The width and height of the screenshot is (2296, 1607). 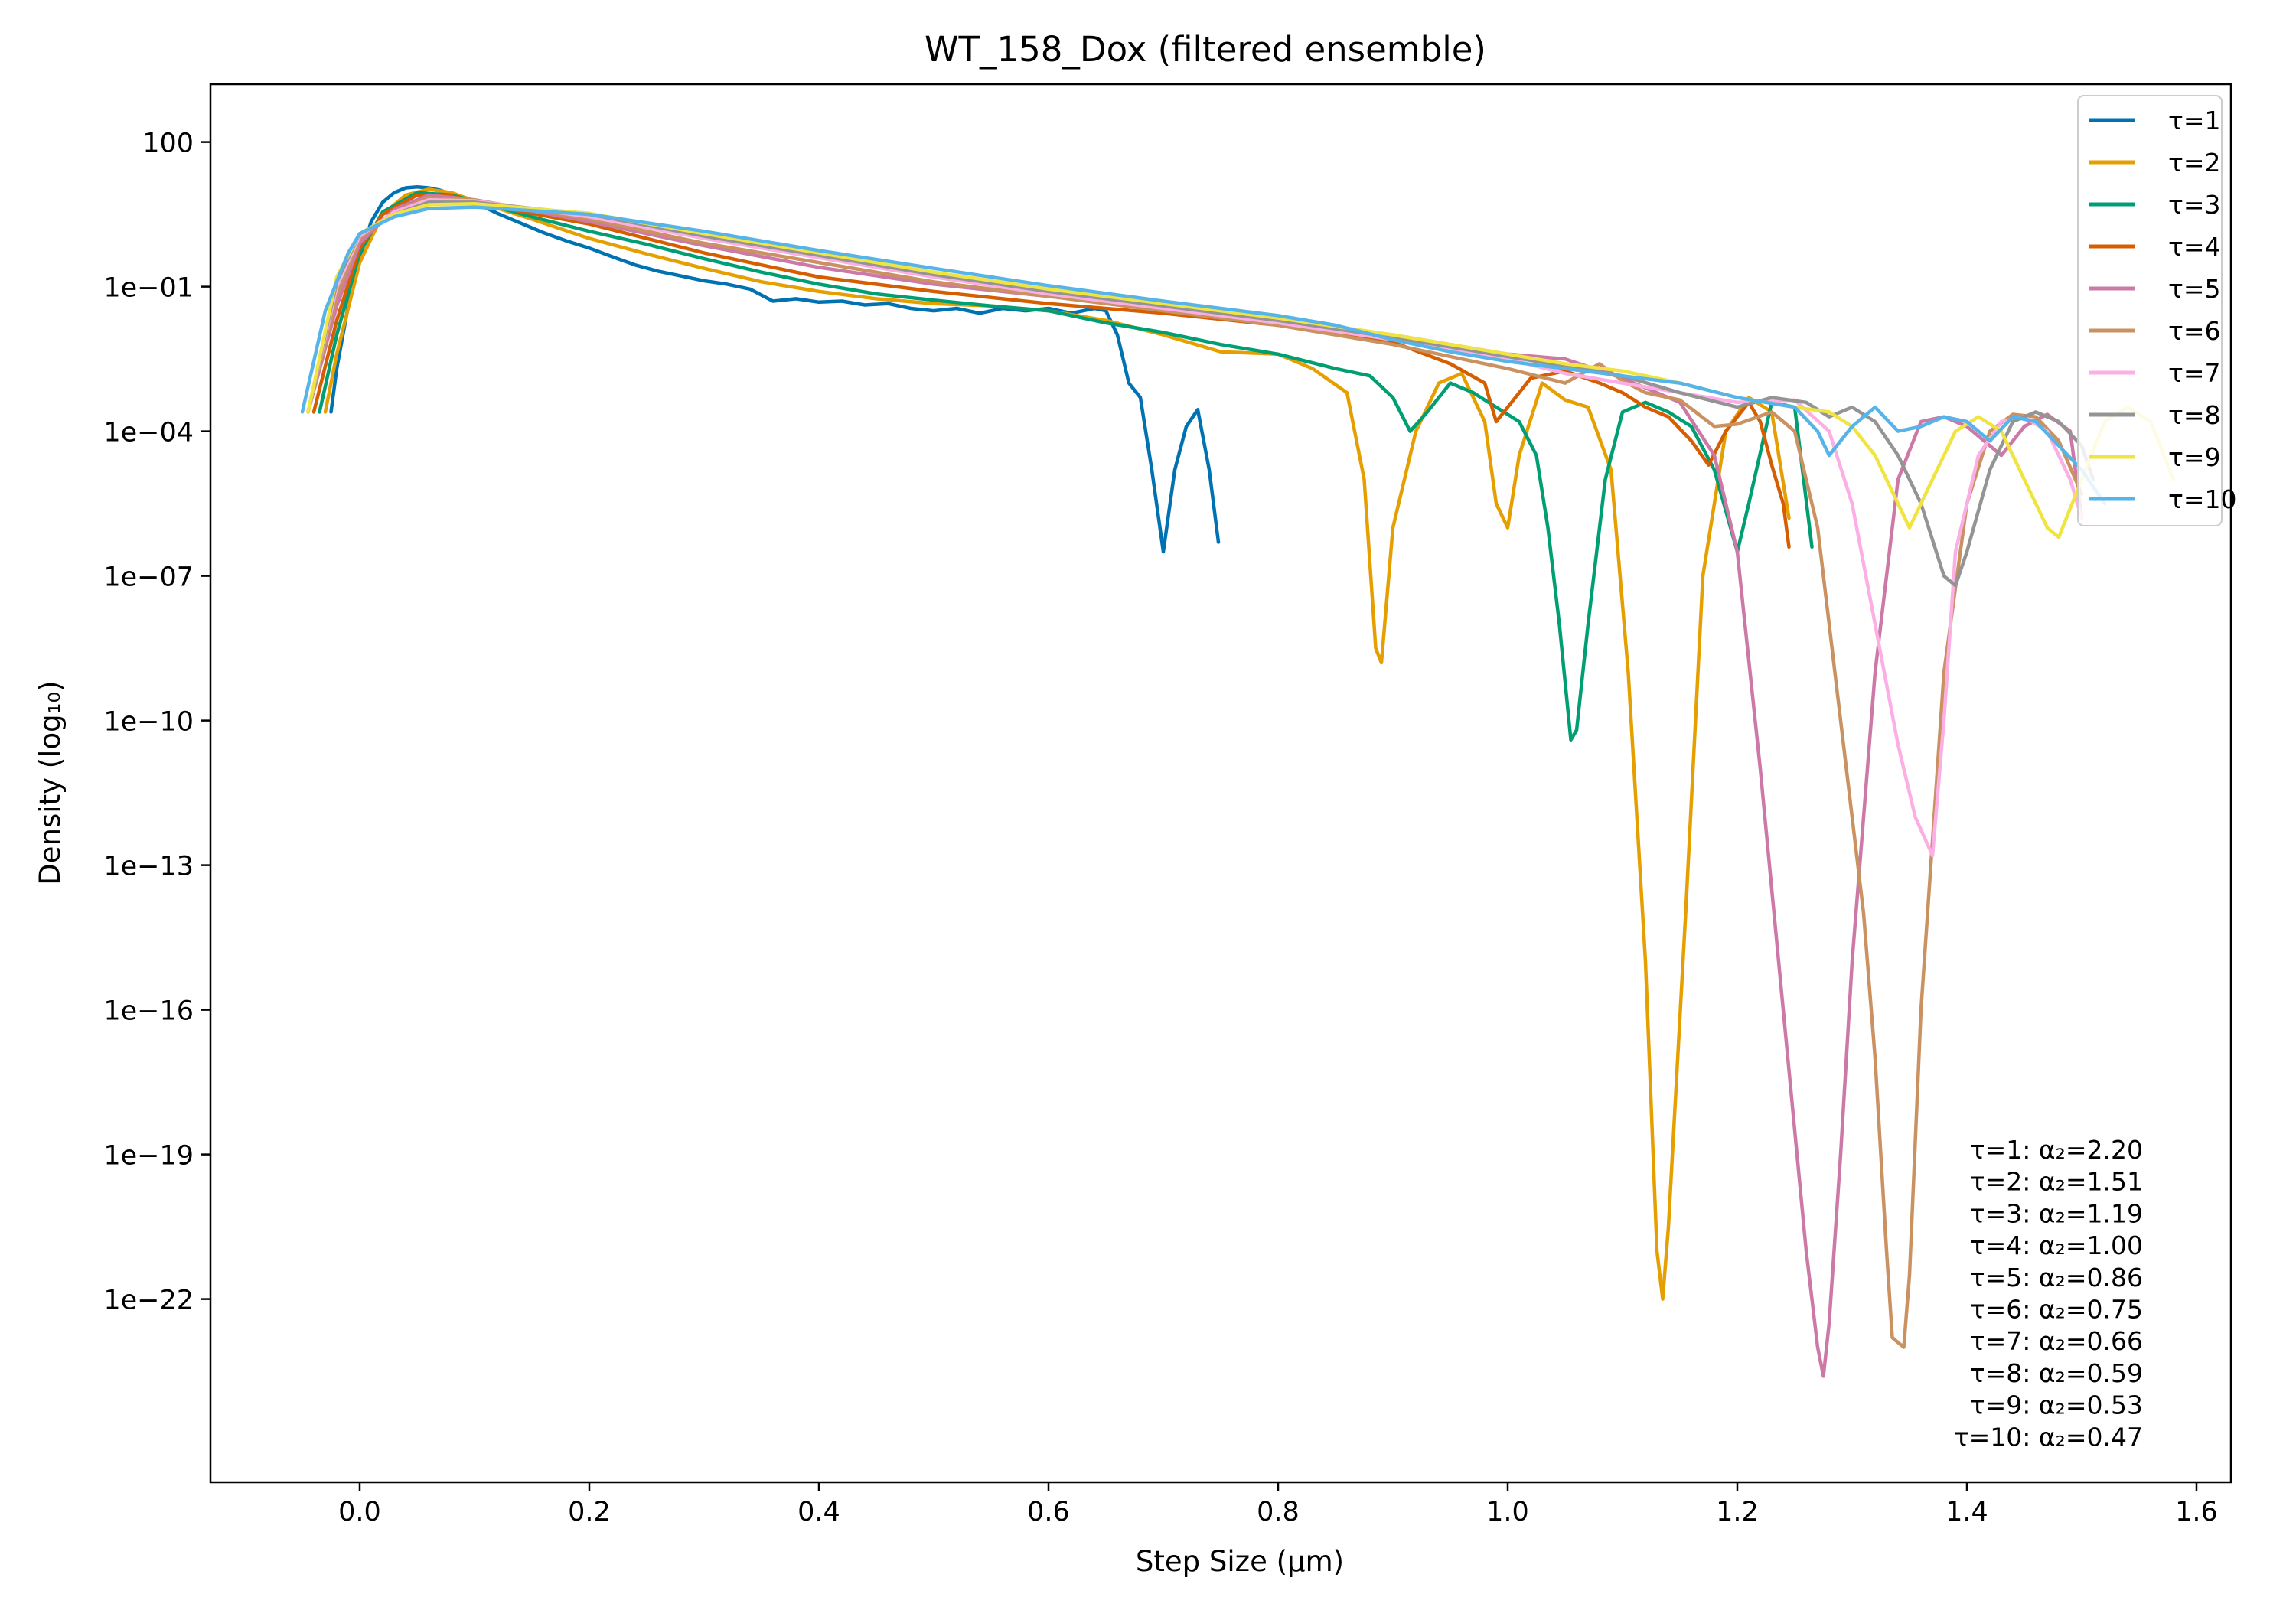 What do you see at coordinates (2194, 457) in the screenshot?
I see `legend-label: τ=9` at bounding box center [2194, 457].